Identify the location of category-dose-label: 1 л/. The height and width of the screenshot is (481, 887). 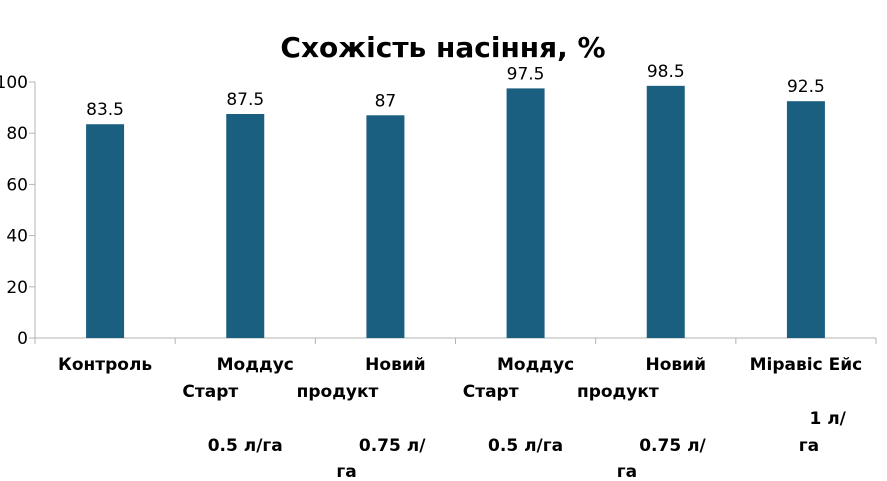
(827, 419).